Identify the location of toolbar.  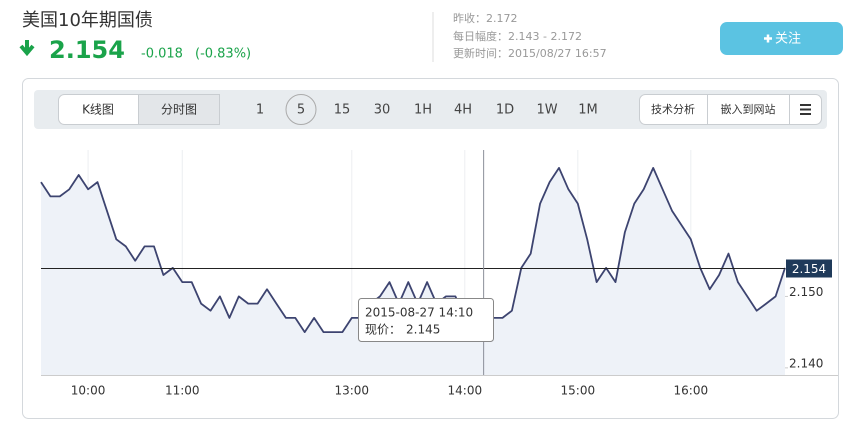
(430, 109).